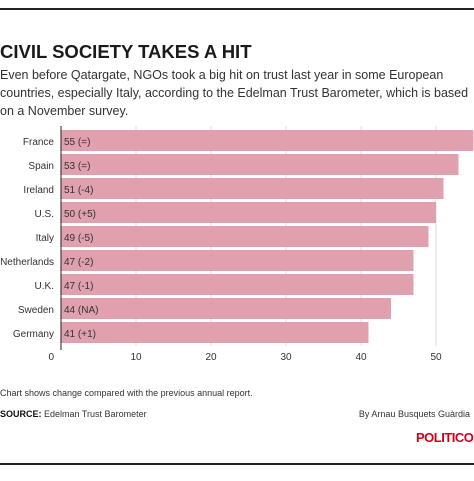 The image size is (474, 481). I want to click on category-label: Italy, so click(45, 238).